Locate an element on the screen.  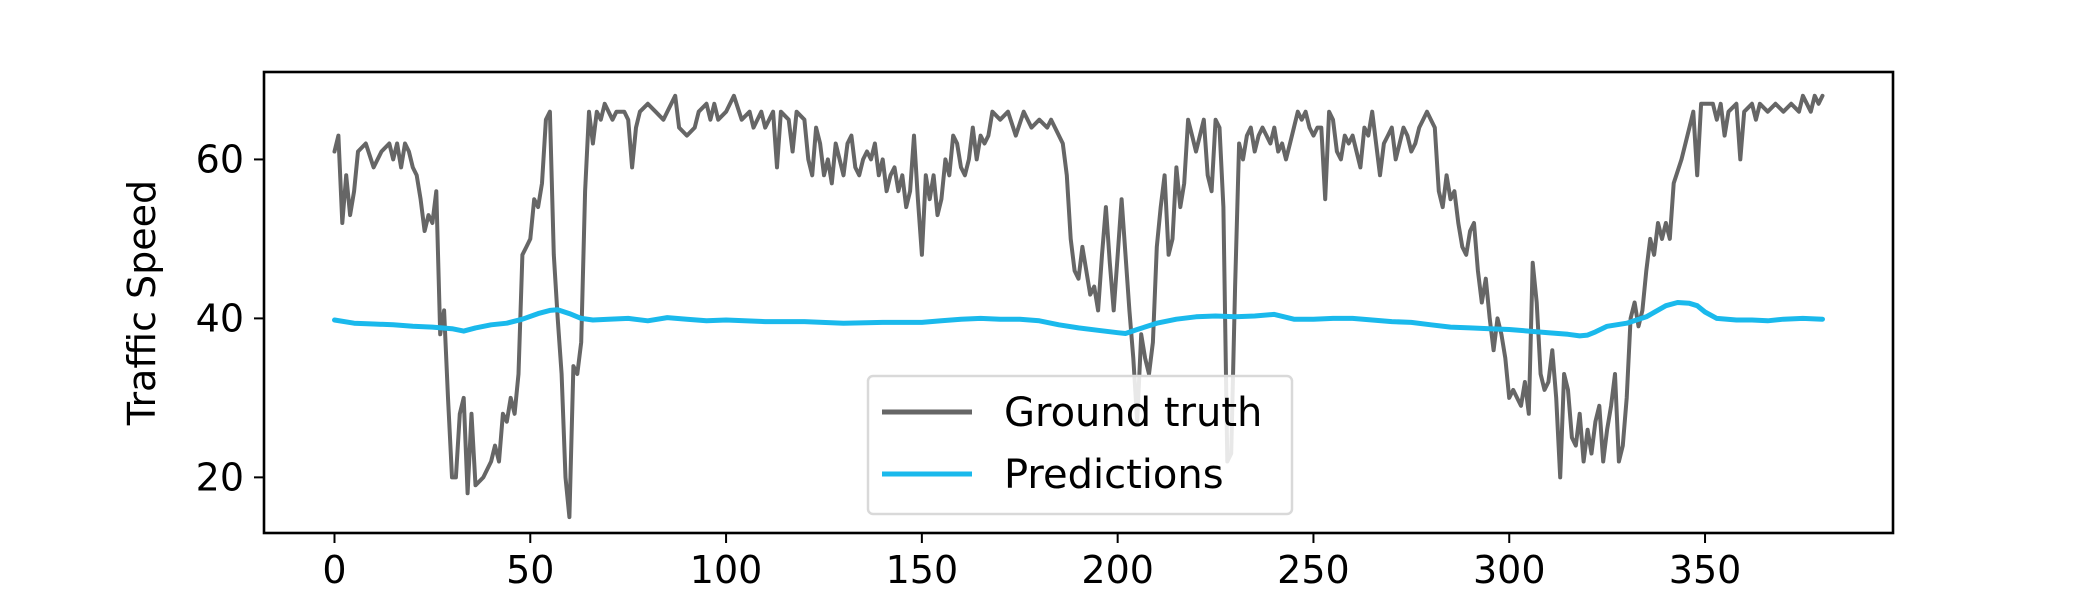
x-tick-label: 350 is located at coordinates (1705, 570).